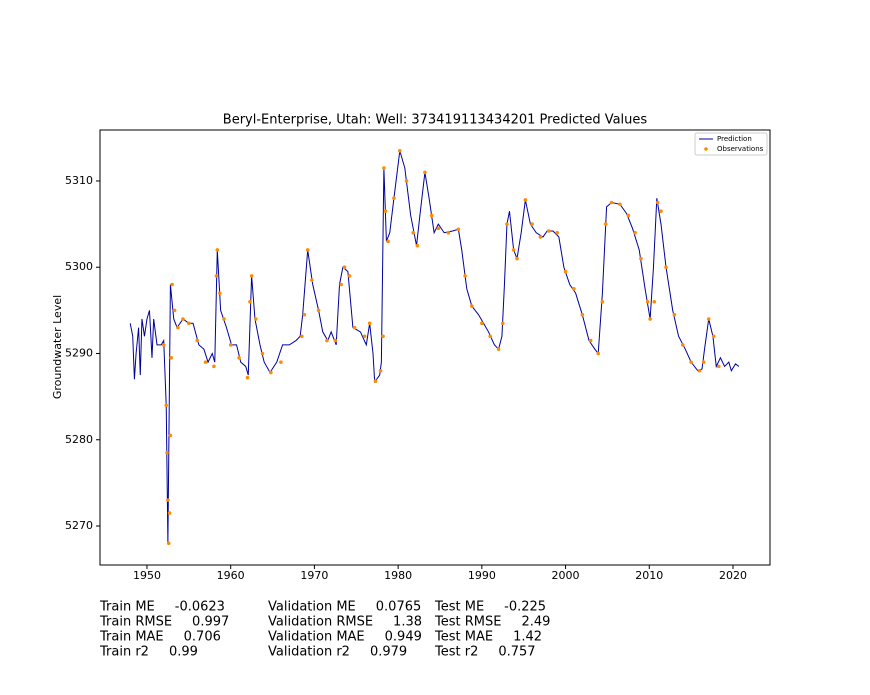 The width and height of the screenshot is (870, 695). I want to click on metric-value: -0.0623, so click(200, 607).